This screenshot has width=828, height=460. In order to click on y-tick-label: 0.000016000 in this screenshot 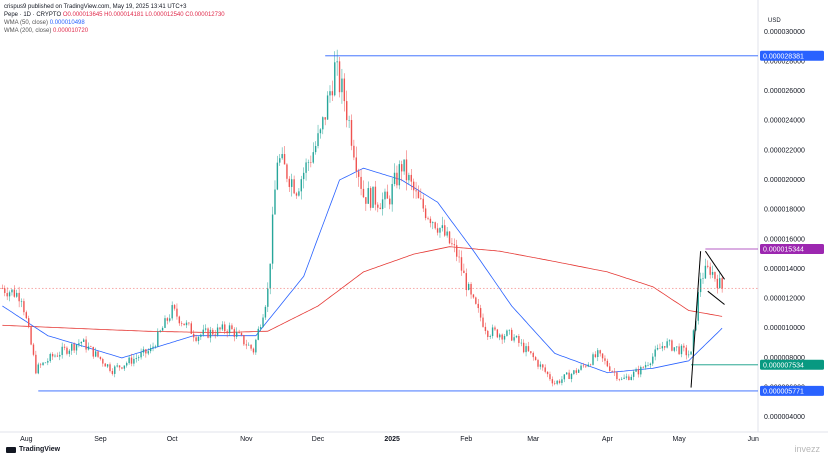, I will do `click(784, 239)`.